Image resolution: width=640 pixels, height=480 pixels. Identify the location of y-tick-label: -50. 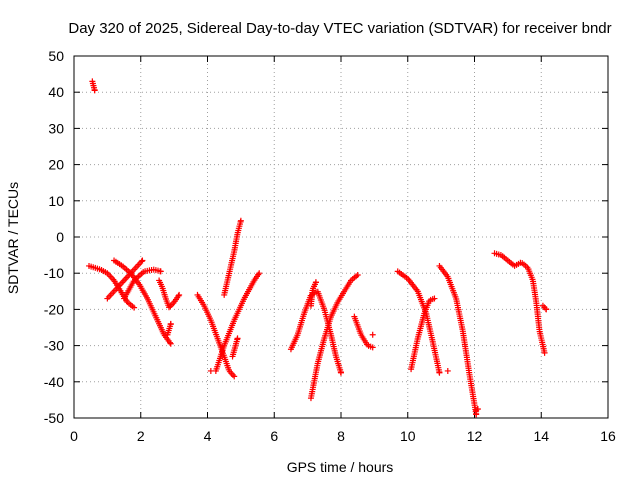
(54, 418).